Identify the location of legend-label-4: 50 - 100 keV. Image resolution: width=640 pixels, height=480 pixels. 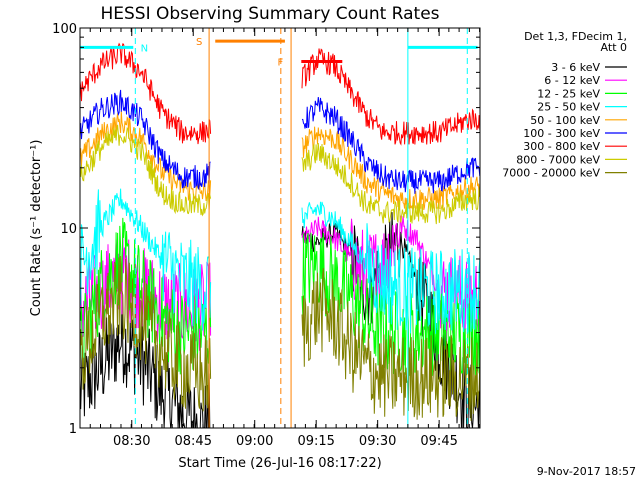
(565, 120).